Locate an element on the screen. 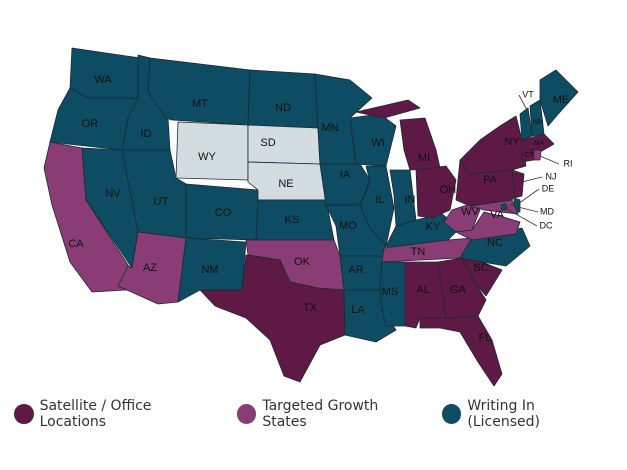 Image resolution: width=627 pixels, height=470 pixels. state-oh is located at coordinates (436, 192).